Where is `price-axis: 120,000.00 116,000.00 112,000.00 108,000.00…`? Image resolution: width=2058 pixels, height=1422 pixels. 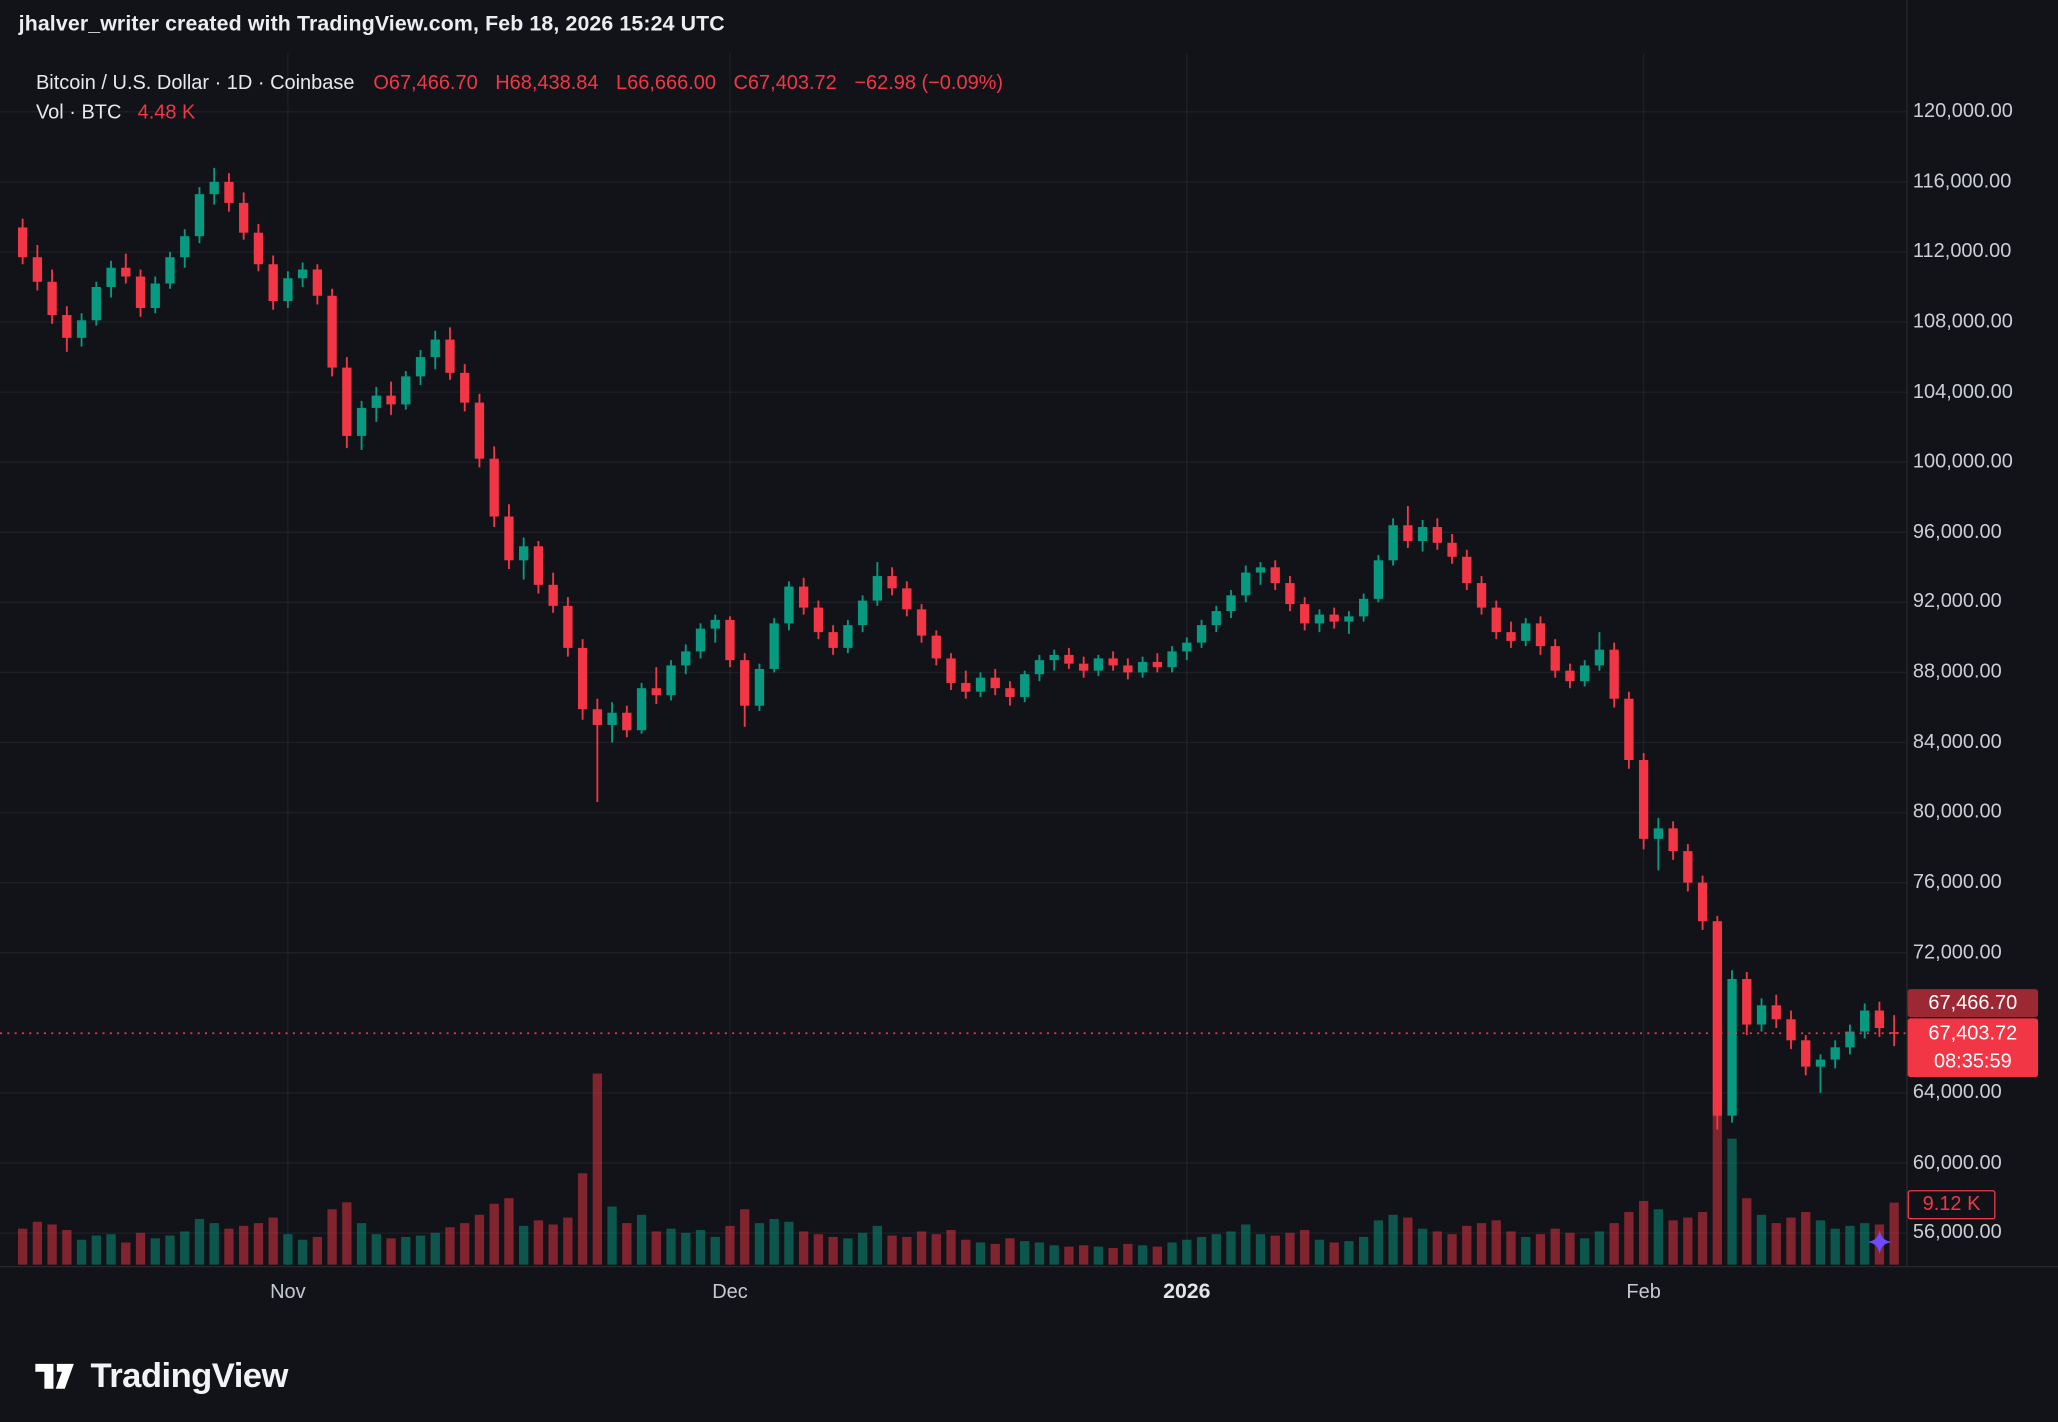
price-axis: 120,000.00 116,000.00 112,000.00 108,000.00… is located at coordinates (1985, 633).